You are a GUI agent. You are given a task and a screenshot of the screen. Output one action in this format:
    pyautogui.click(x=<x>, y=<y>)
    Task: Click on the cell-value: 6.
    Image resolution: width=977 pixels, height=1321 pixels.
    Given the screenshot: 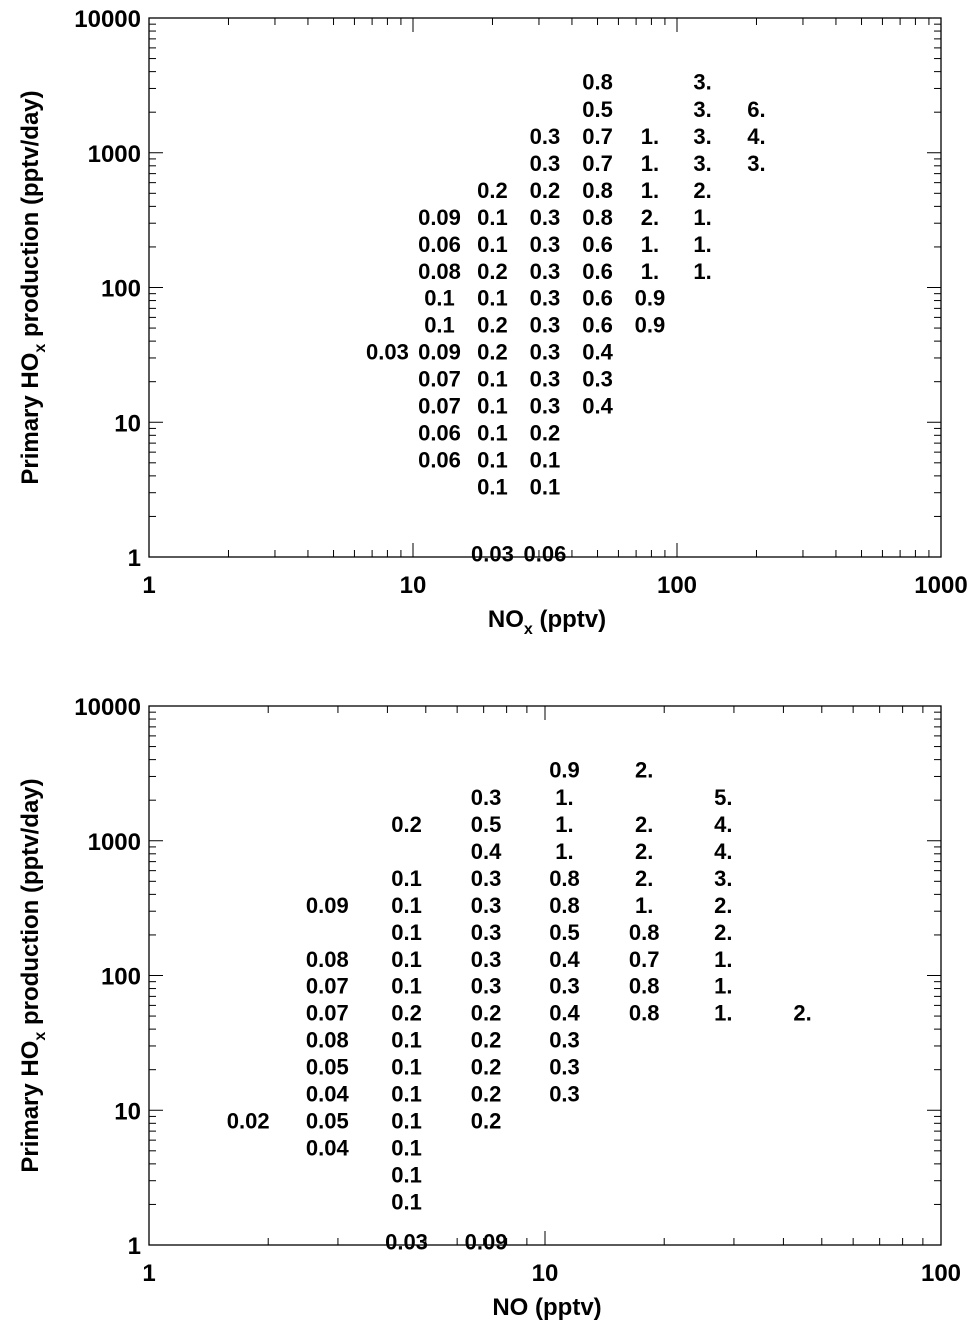 What is the action you would take?
    pyautogui.click(x=756, y=109)
    